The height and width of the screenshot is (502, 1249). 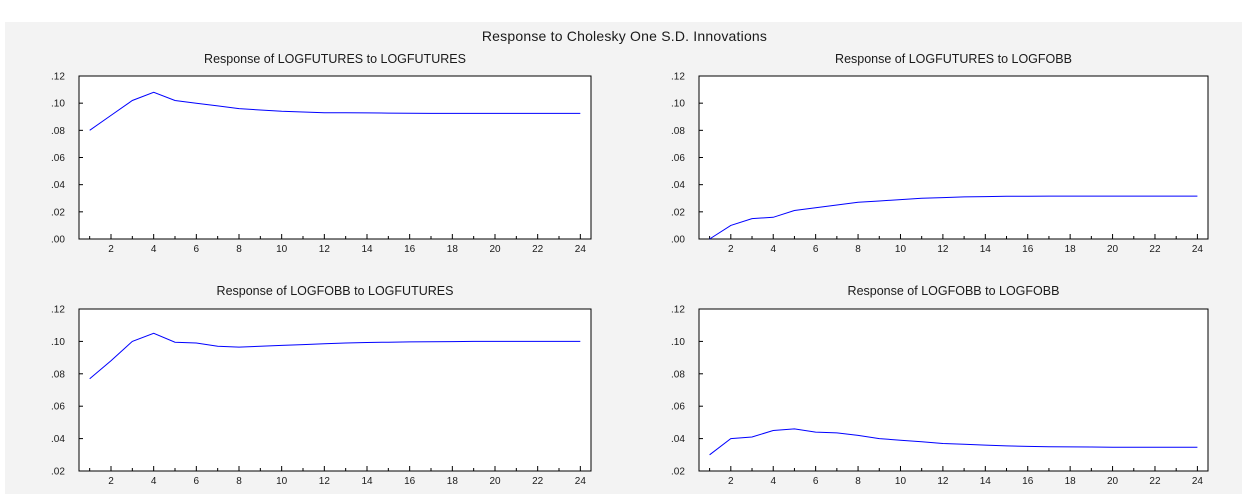 What do you see at coordinates (954, 291) in the screenshot?
I see `panel-title: Response of LOGFOBB to LOGFOBB` at bounding box center [954, 291].